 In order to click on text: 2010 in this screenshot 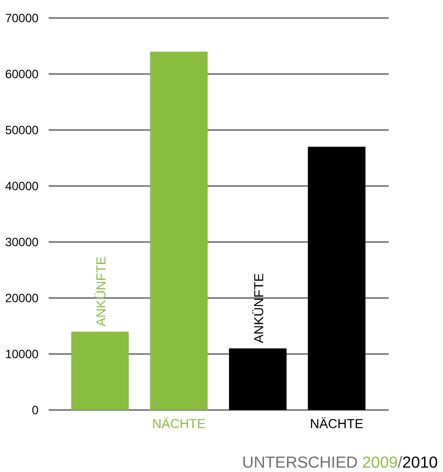, I will do `click(420, 462)`.